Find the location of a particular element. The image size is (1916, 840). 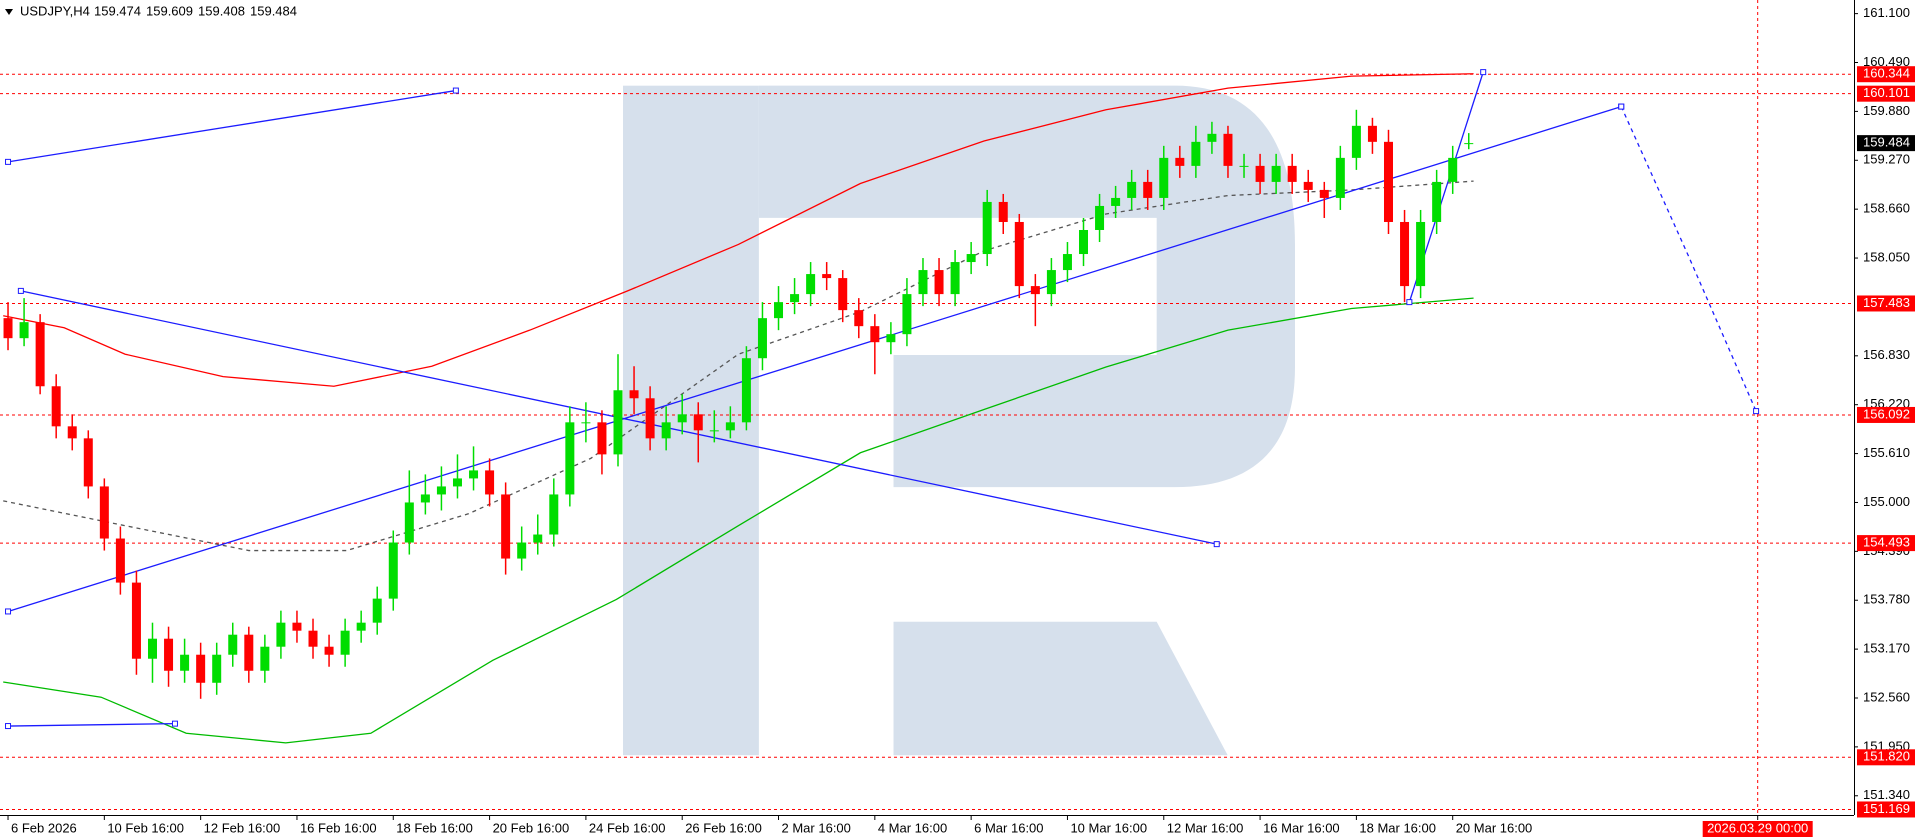

x-tick-label: 18 Mar 16:00 is located at coordinates (1397, 827).